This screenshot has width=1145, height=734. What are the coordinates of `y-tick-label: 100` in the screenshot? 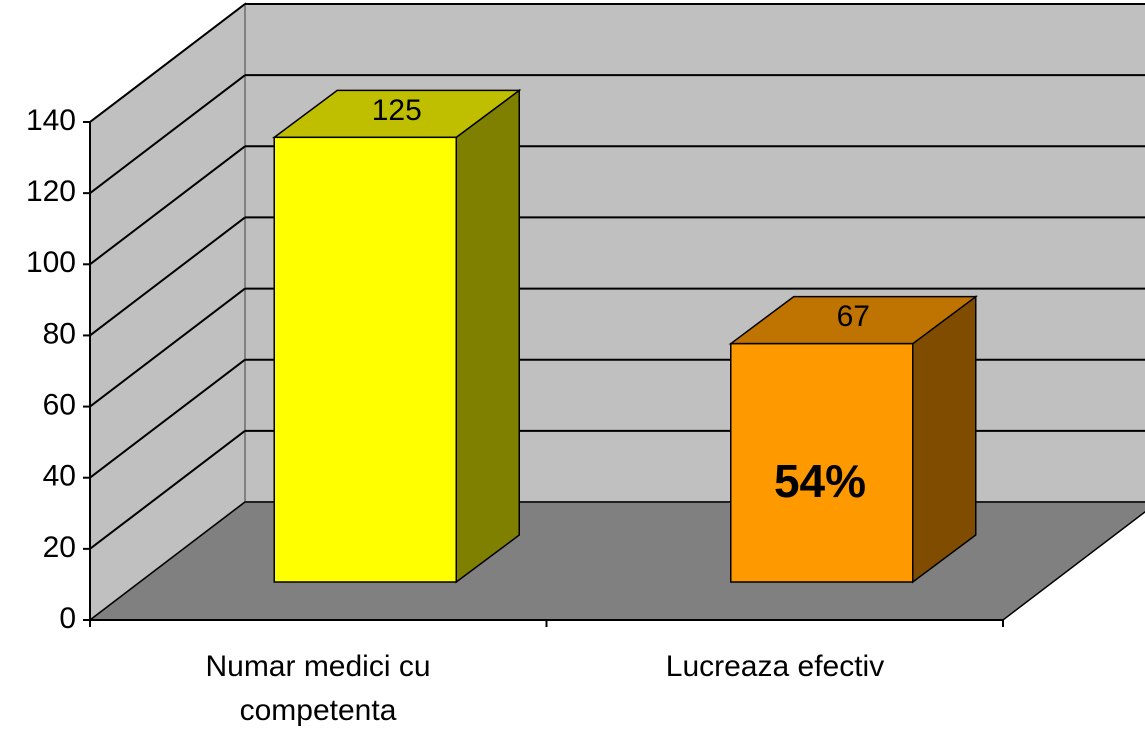 It's located at (51, 262).